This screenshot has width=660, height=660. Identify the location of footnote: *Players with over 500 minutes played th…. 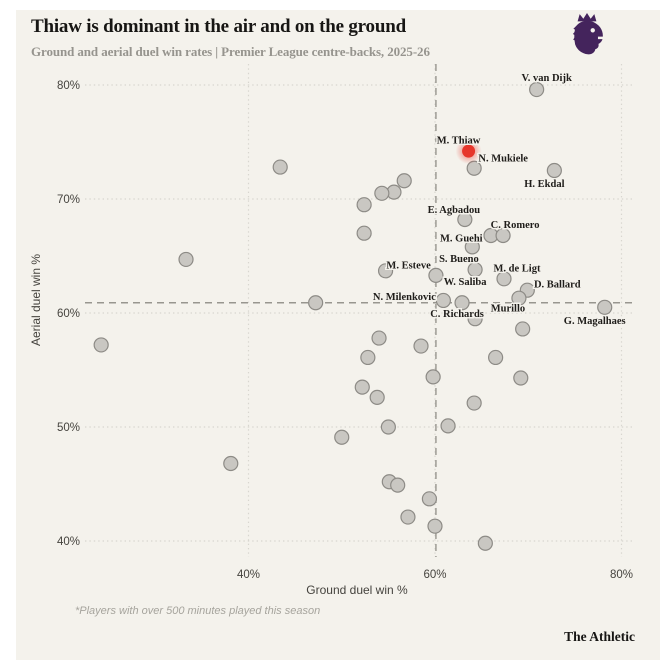
(198, 611).